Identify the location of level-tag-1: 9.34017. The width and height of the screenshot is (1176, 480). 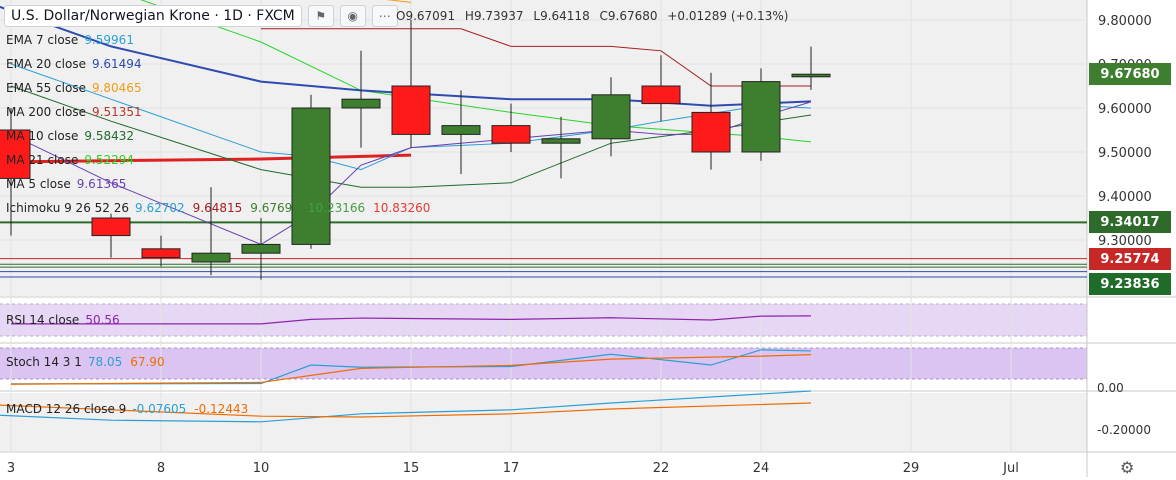
(1130, 222).